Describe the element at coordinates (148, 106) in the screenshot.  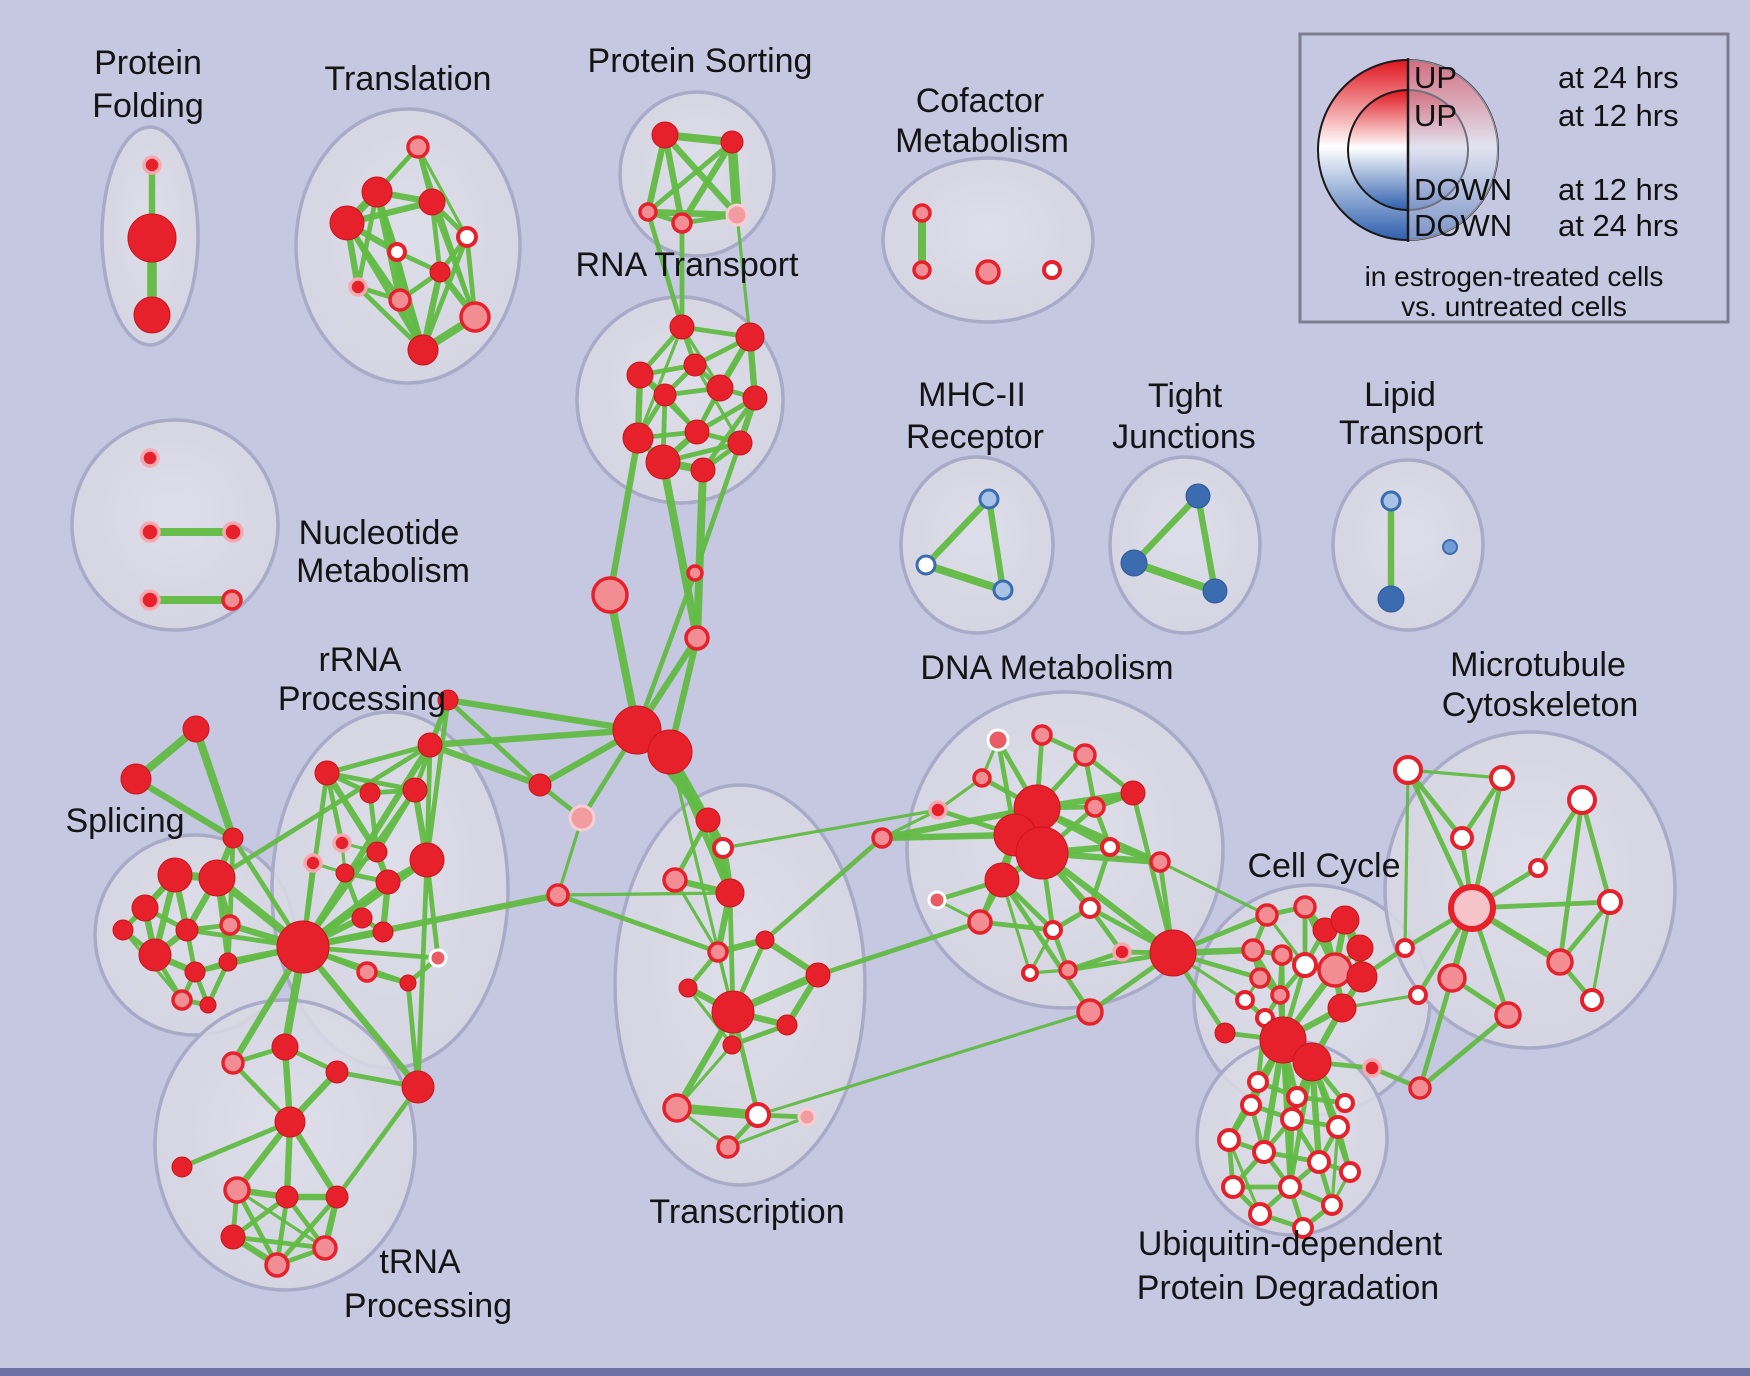
I see `label-protein-folding: Folding` at that location.